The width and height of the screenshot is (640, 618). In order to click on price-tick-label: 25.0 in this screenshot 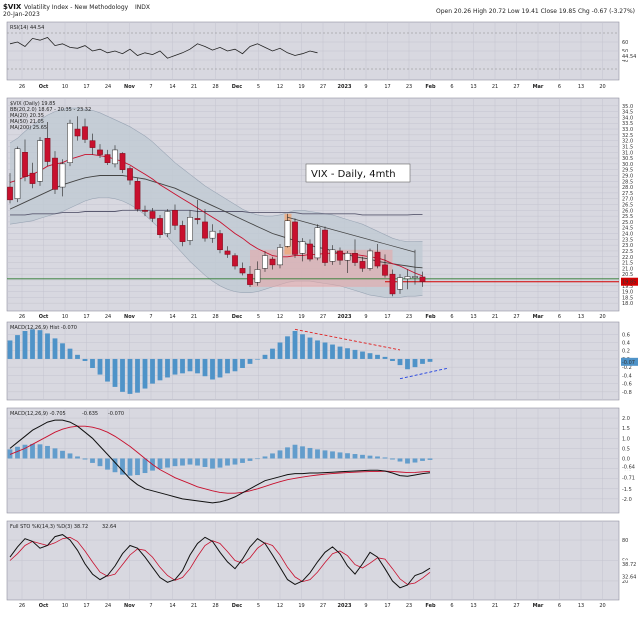, I will do `click(627, 223)`.